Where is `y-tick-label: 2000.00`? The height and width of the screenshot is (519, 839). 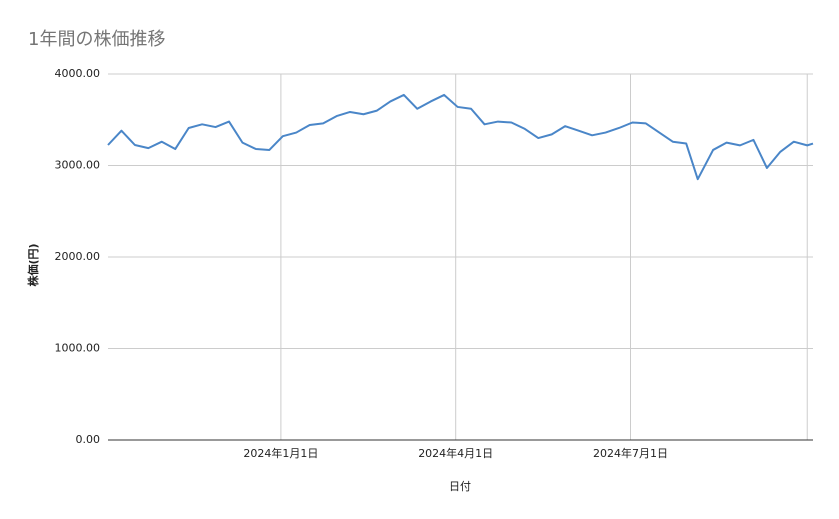 y-tick-label: 2000.00 is located at coordinates (78, 256).